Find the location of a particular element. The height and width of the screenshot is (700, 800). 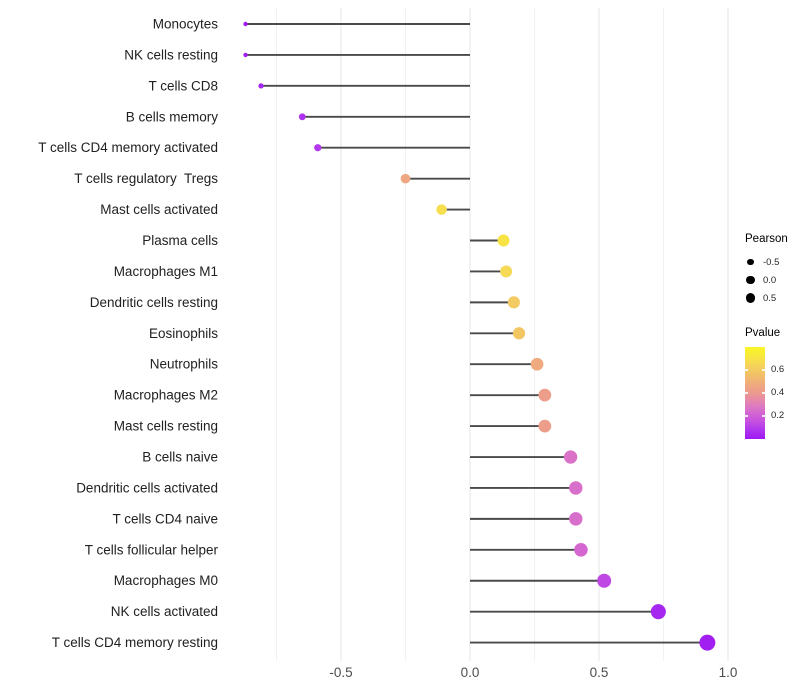

category-label: Mast cells activated is located at coordinates (159, 209).